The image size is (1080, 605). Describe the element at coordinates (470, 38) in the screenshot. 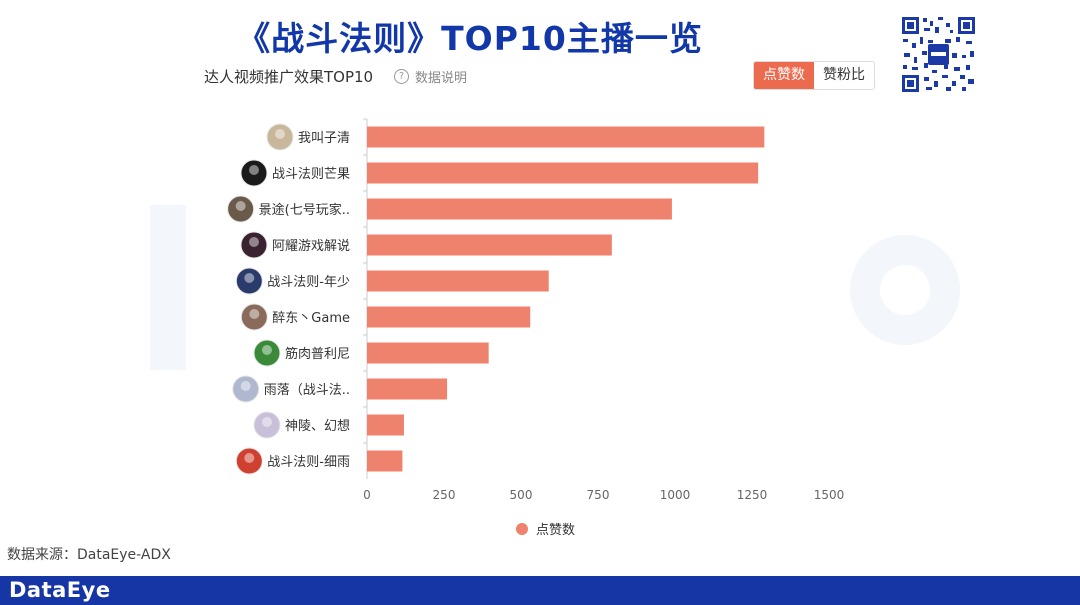

I see `page-title: 《战斗法则》TOP10主播一览` at that location.